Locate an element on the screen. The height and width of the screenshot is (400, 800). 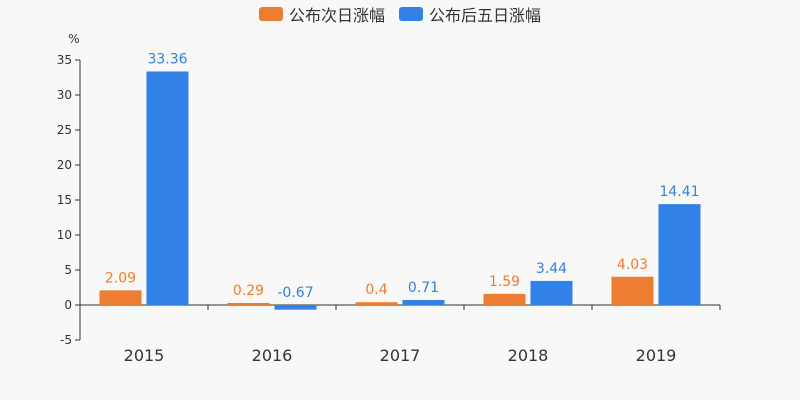
y-tick-label: 25 is located at coordinates (64, 130).